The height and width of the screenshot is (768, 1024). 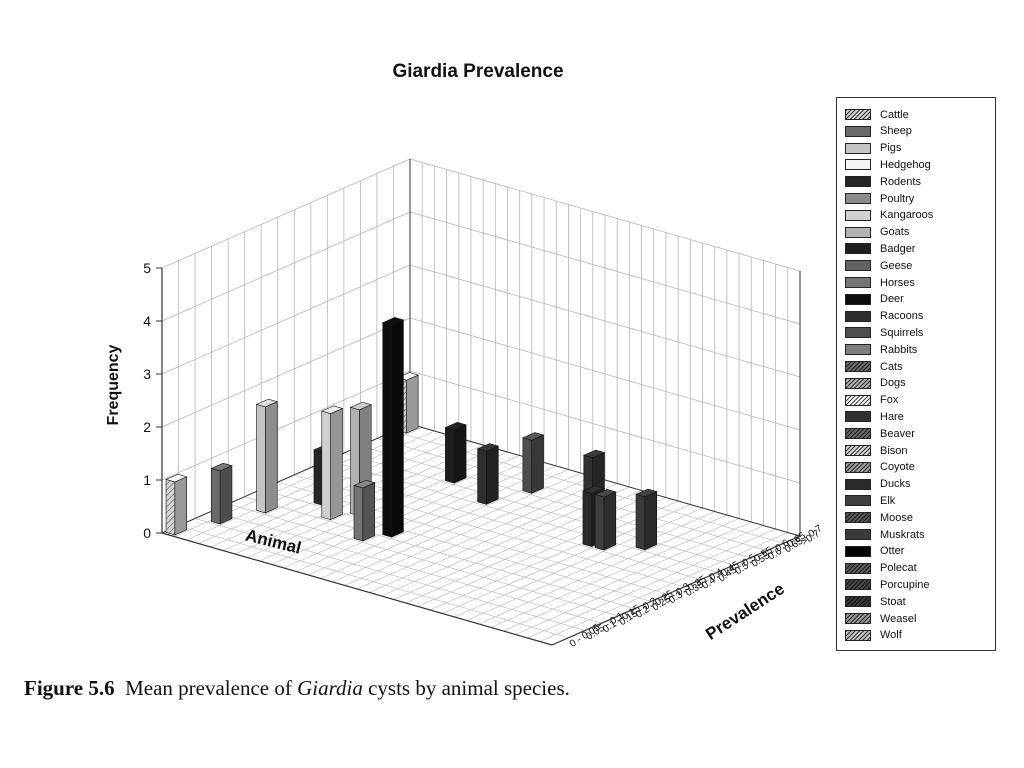 I want to click on legend-item: Rodents, so click(x=883, y=181).